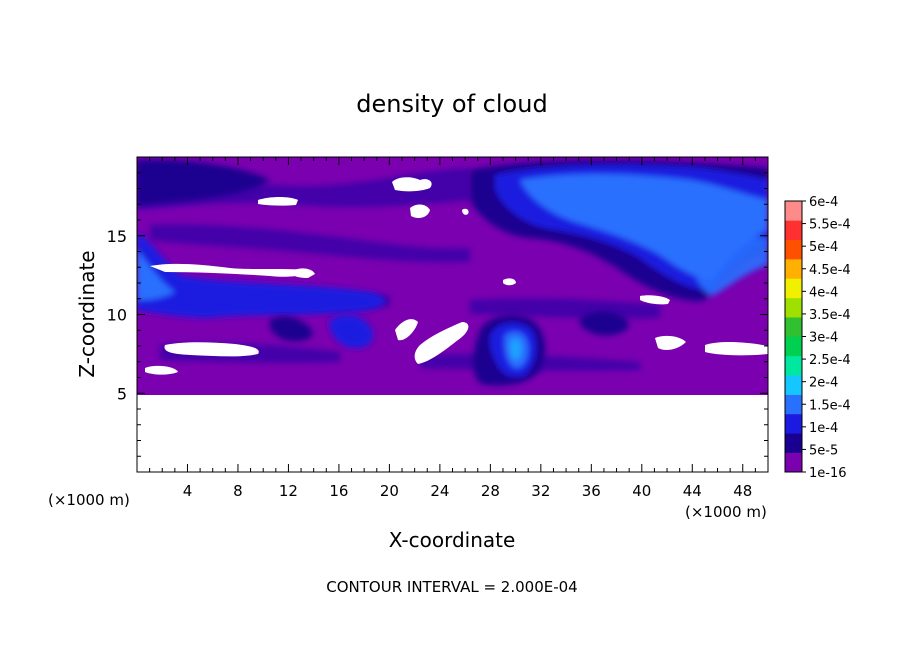 This screenshot has width=904, height=654. What do you see at coordinates (451, 587) in the screenshot?
I see `contour-interval-note: CONTOUR INTERVAL = 2.000E-04` at bounding box center [451, 587].